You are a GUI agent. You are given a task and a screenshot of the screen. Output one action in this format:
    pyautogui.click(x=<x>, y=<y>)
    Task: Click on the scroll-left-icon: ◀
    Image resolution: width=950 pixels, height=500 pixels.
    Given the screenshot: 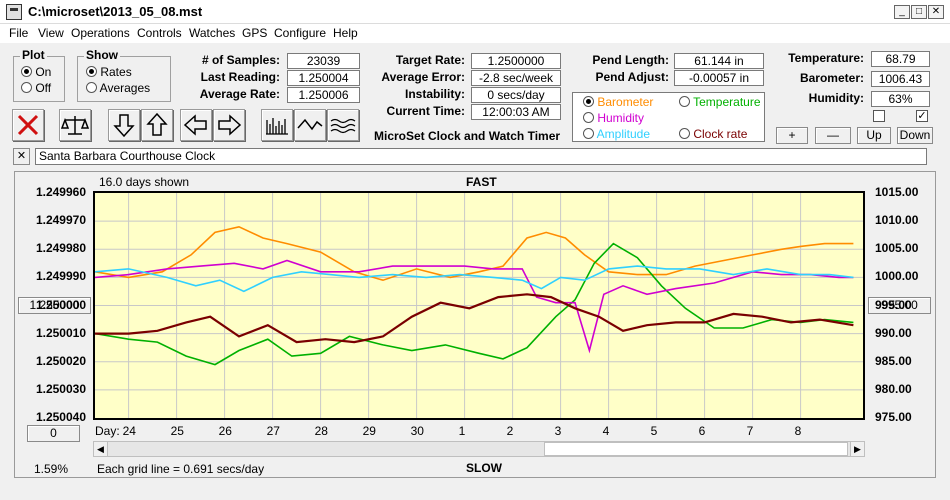 What is the action you would take?
    pyautogui.click(x=101, y=449)
    